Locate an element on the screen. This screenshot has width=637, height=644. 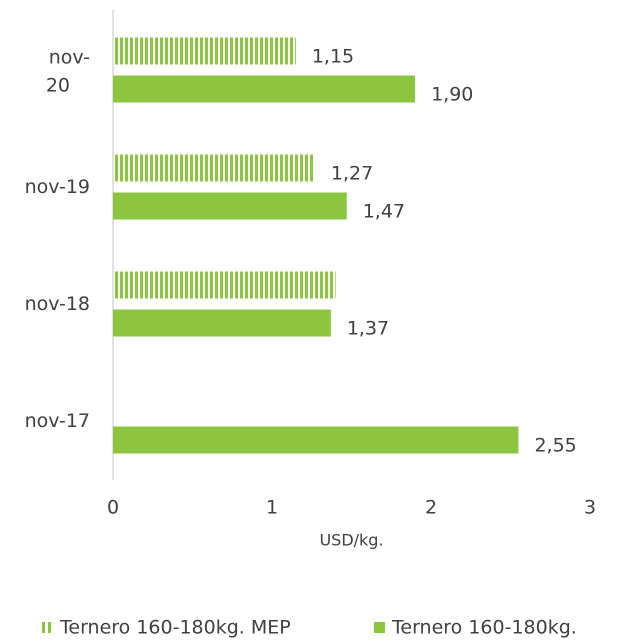
x-axis-title: USD/kg. is located at coordinates (351, 540).